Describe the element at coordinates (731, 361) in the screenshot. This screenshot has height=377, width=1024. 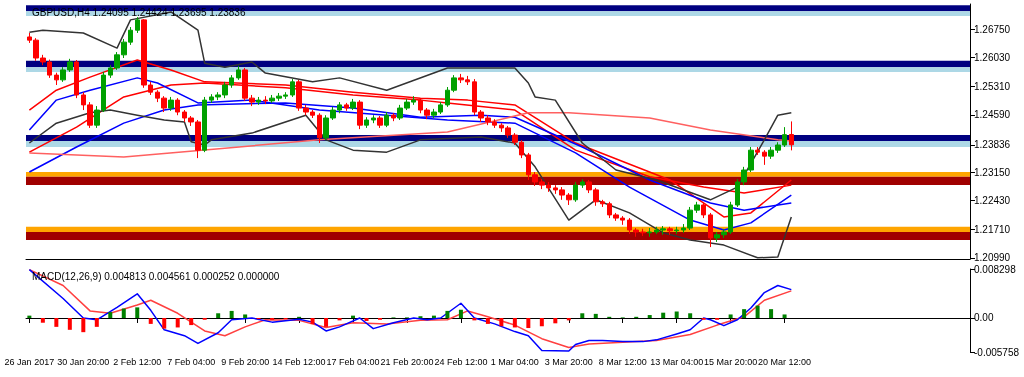
I see `x-tick-label: 15 Mar 20:00` at that location.